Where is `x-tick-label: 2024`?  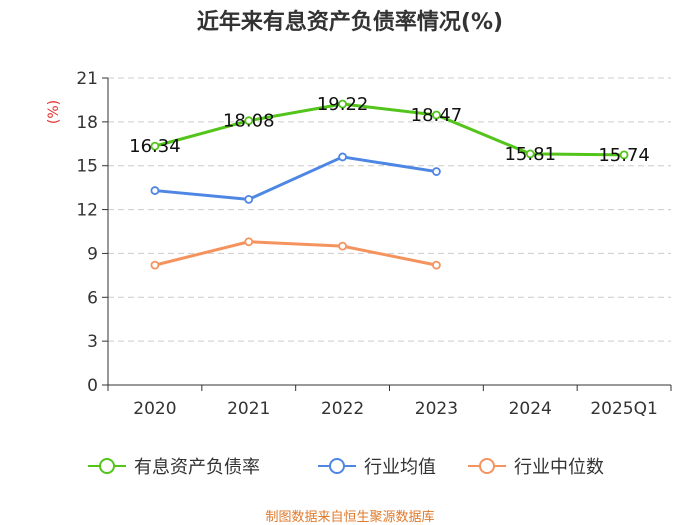 x-tick-label: 2024 is located at coordinates (530, 409).